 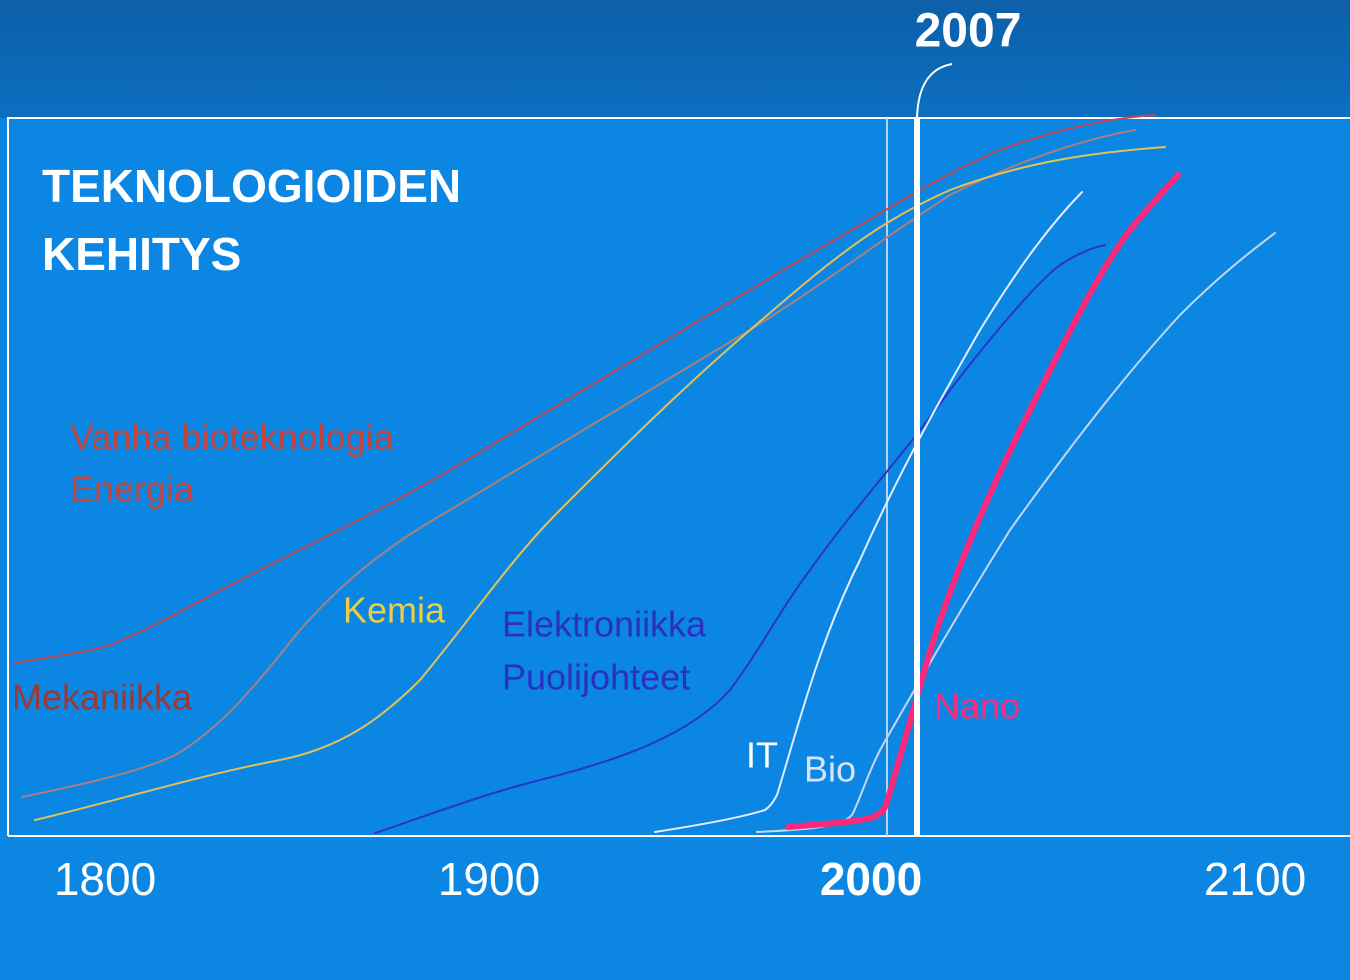 What do you see at coordinates (232, 437) in the screenshot?
I see `curve-label: Vanha bioteknologia` at bounding box center [232, 437].